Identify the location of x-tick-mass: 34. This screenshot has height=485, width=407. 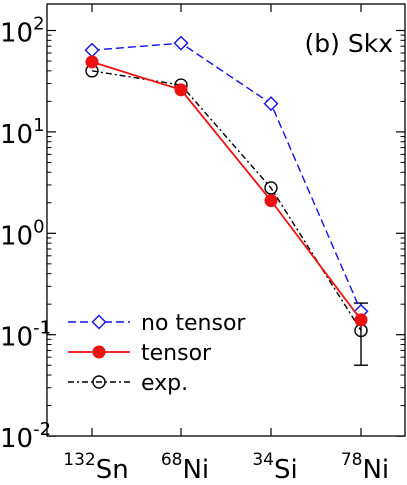
(263, 460).